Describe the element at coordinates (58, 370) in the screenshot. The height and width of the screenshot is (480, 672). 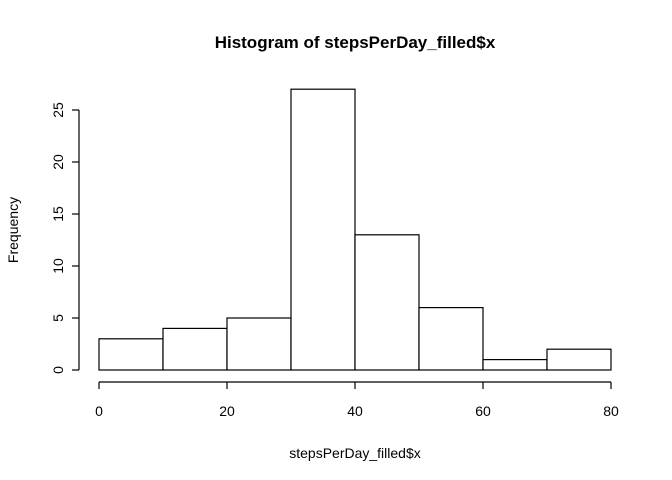
I see `y-tick-label-0: 0` at that location.